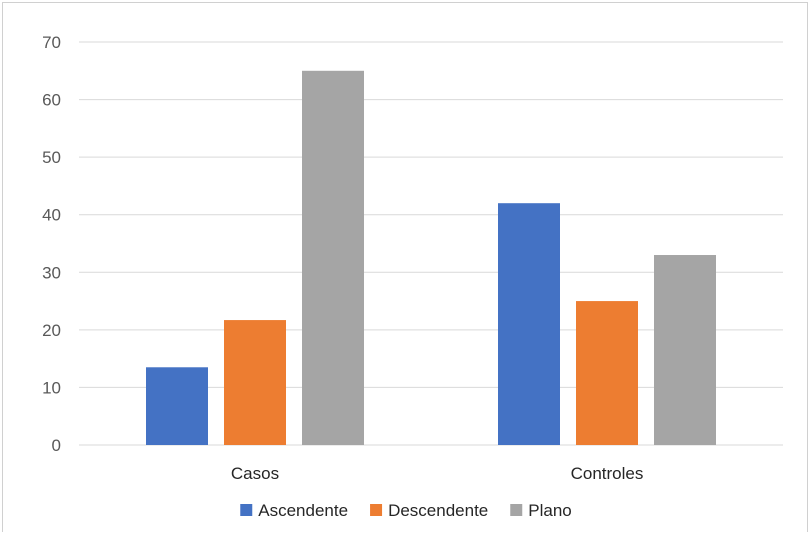  Describe the element at coordinates (51, 387) in the screenshot. I see `y-tick-label: 10` at that location.